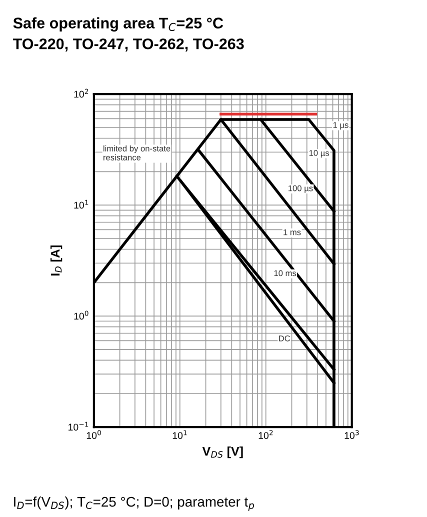 Image resolution: width=427 pixels, height=517 pixels. What do you see at coordinates (179, 434) in the screenshot?
I see `x-tick-label: 10$^{1}$` at bounding box center [179, 434].